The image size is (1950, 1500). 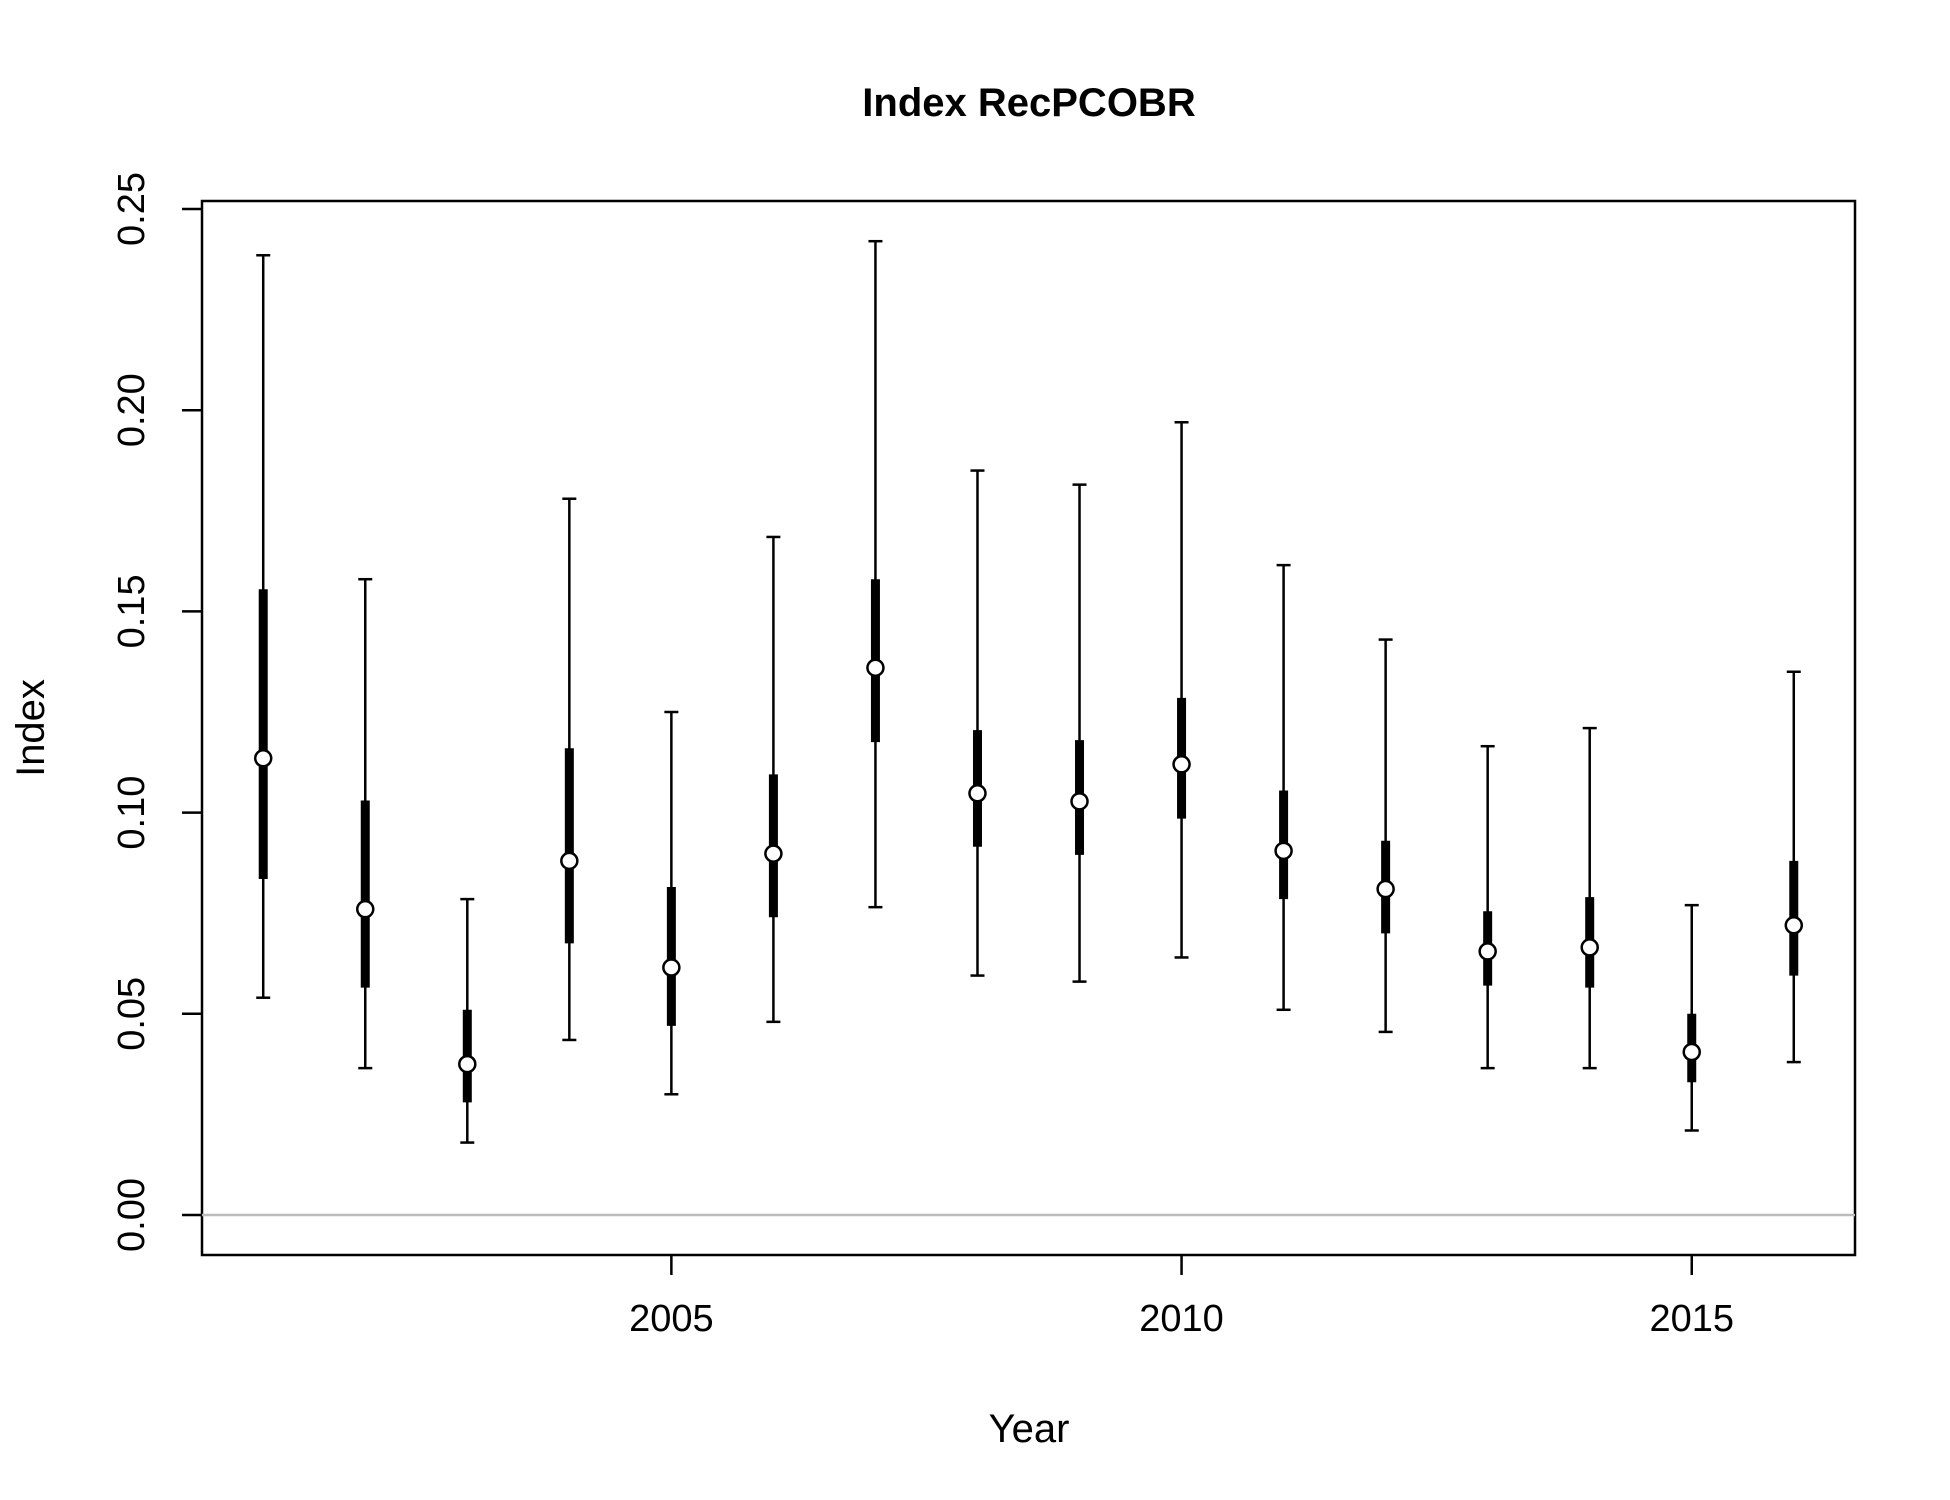 I want to click on interval-2001, so click(x=263, y=626).